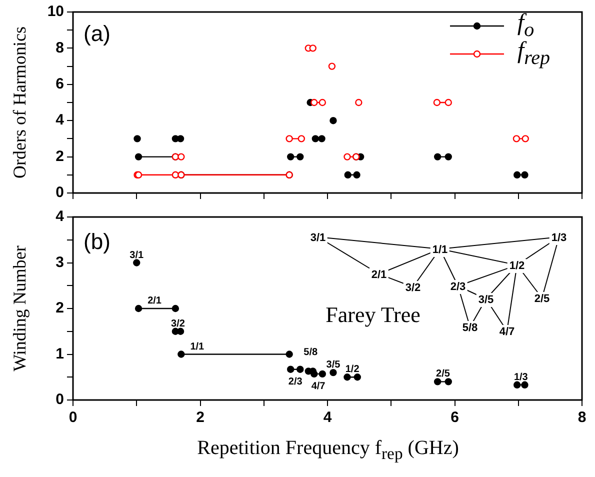  Describe the element at coordinates (178, 324) in the screenshot. I see `data-label: 3/2` at that location.